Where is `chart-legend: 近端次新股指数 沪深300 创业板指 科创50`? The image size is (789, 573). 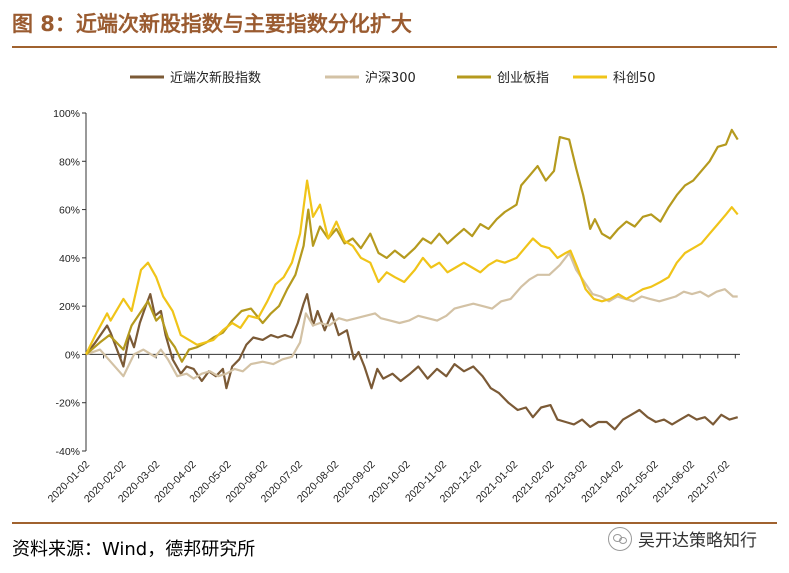 chart-legend: 近端次新股指数 沪深300 创业板指 科创50 is located at coordinates (393, 78).